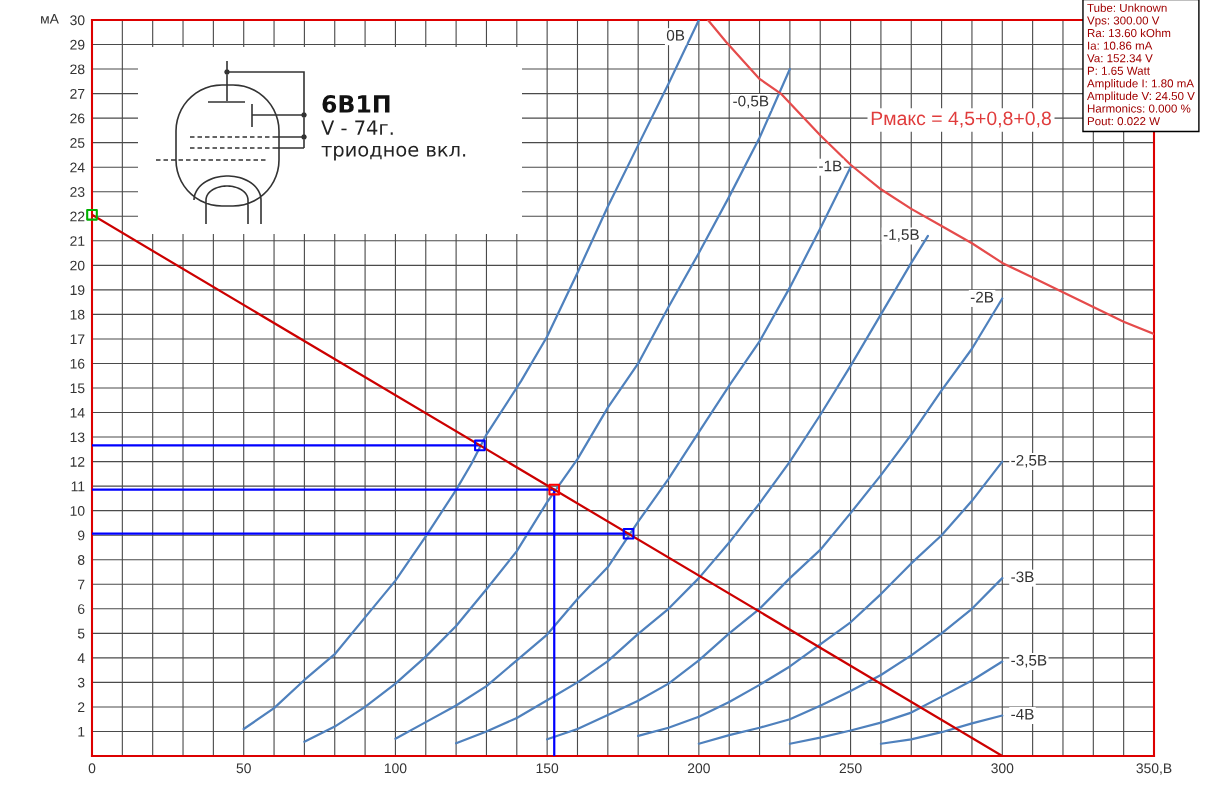  Describe the element at coordinates (77, 511) in the screenshot. I see `y-tick-label: 10` at that location.